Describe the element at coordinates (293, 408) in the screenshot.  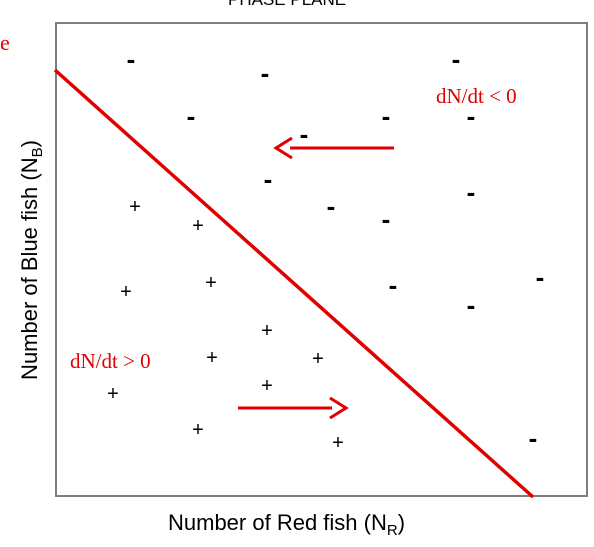
I see `arrow-right` at that location.